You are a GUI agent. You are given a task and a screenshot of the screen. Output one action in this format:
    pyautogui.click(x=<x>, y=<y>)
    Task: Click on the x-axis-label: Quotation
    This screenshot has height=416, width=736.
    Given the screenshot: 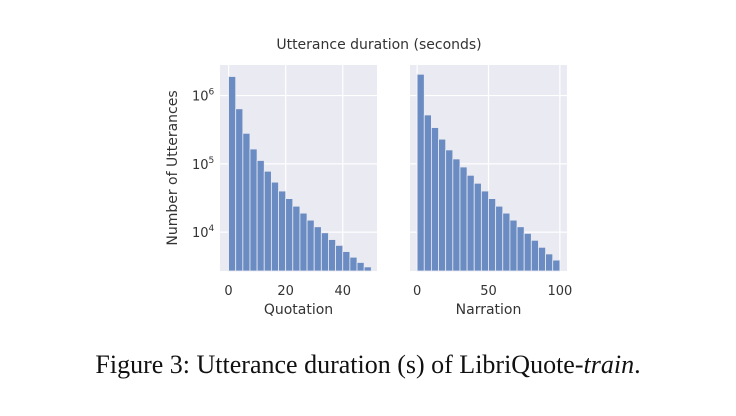 What is the action you would take?
    pyautogui.click(x=298, y=310)
    